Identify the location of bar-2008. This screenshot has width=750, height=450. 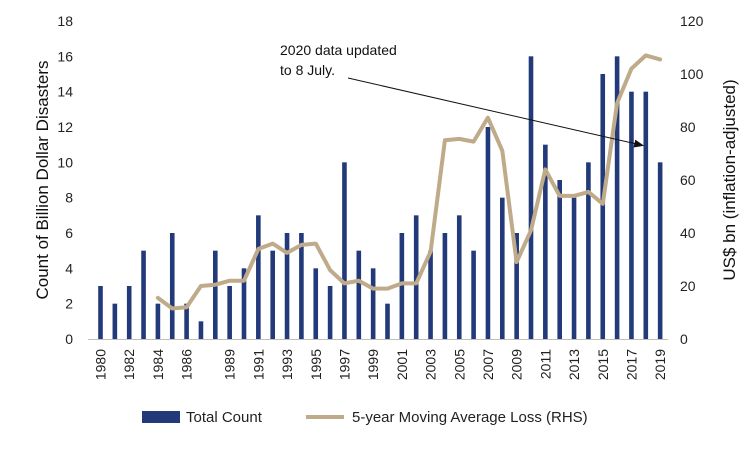
(502, 268).